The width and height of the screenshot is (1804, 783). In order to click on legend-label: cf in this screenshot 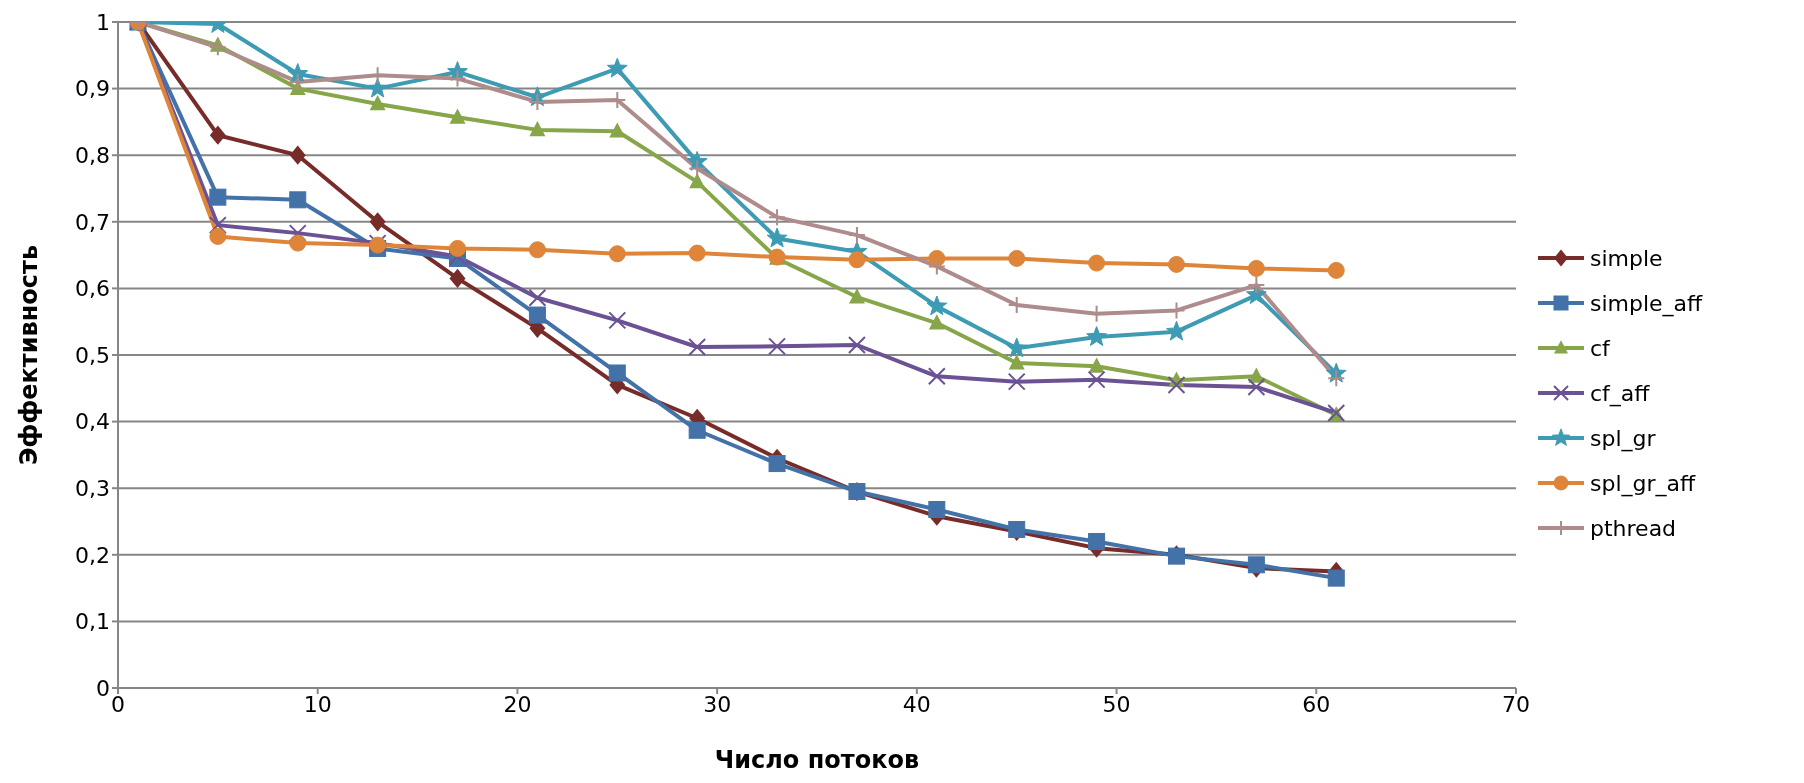, I will do `click(1600, 348)`.